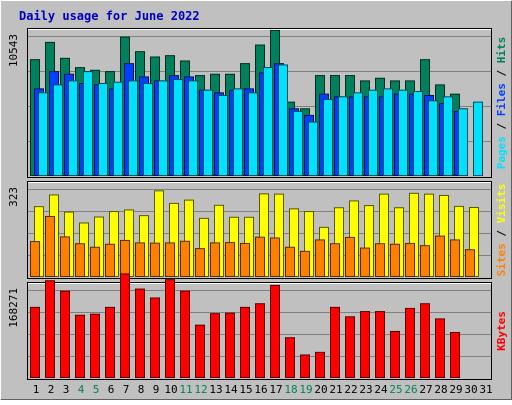 This screenshot has height=405, width=512. What do you see at coordinates (170, 389) in the screenshot?
I see `day-label-10: 10` at bounding box center [170, 389].